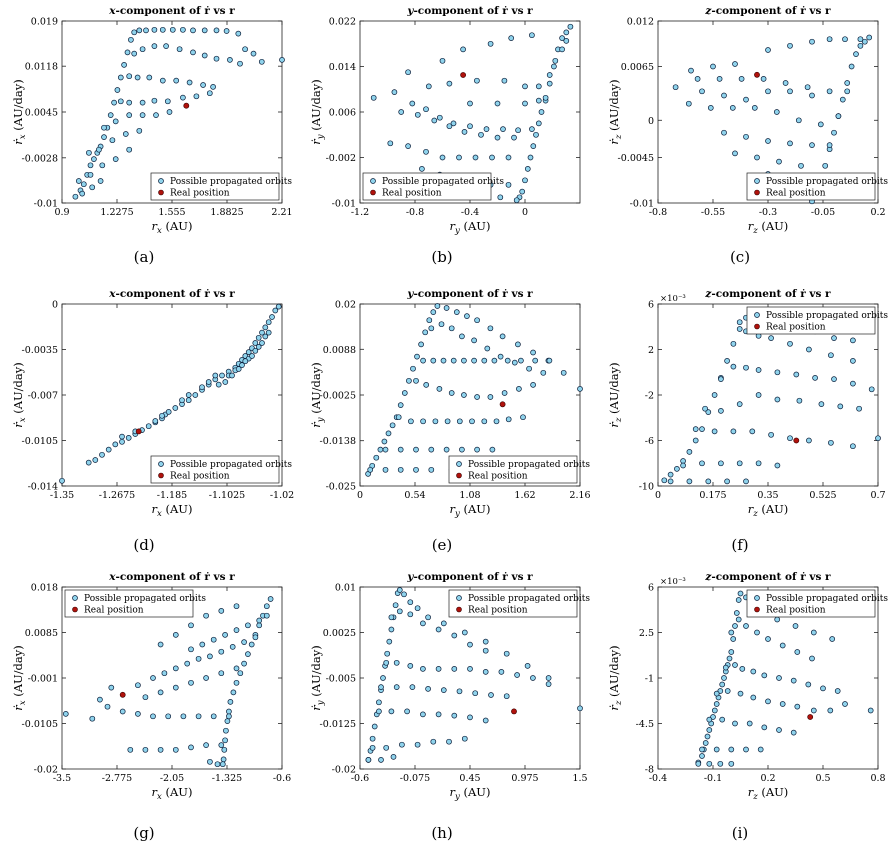 The image size is (893, 849). Describe the element at coordinates (172, 778) in the screenshot. I see `x-tick-label: -2.05` at that location.